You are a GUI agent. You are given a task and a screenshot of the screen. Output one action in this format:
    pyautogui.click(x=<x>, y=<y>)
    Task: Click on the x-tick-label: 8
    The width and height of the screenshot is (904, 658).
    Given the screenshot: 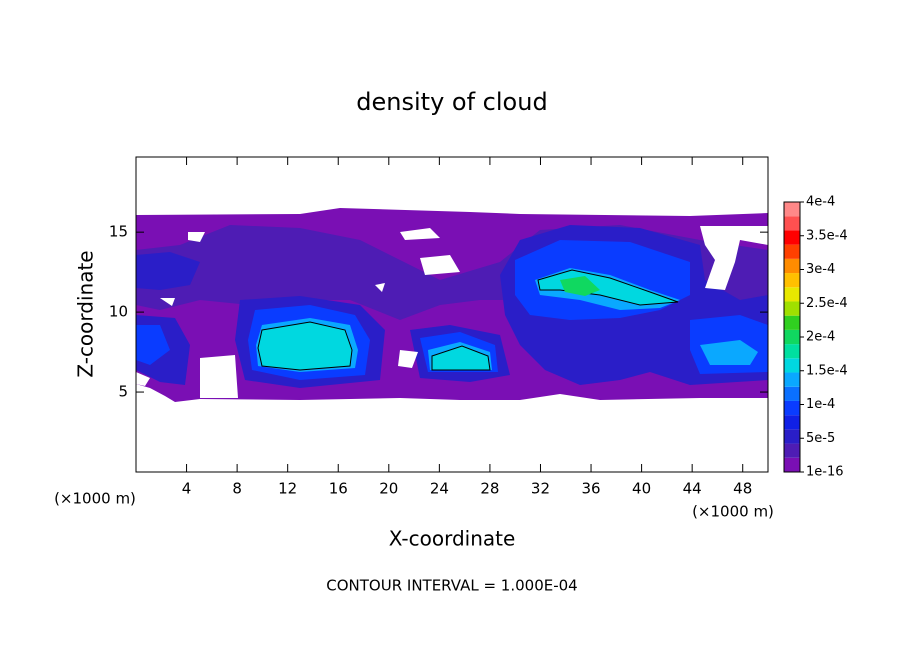 What is the action you would take?
    pyautogui.click(x=237, y=489)
    